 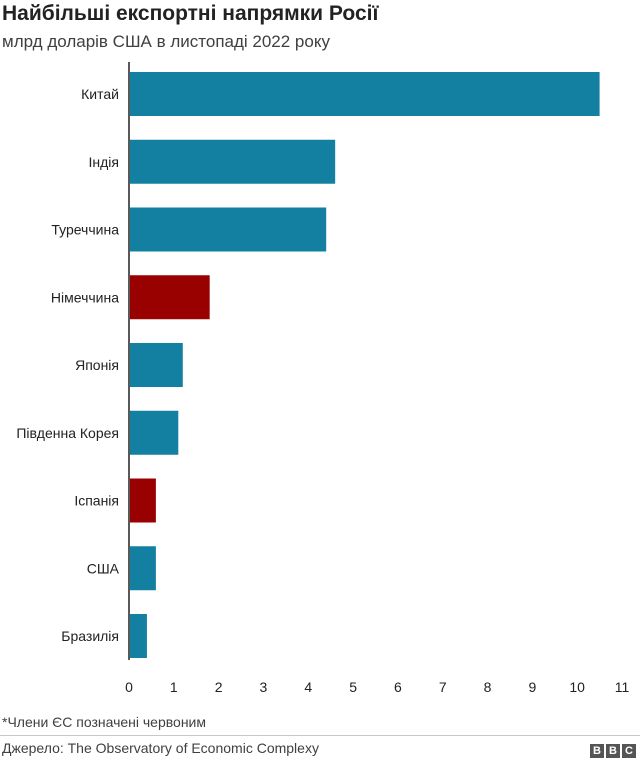 I want to click on x-tick-label: 7, so click(x=443, y=687).